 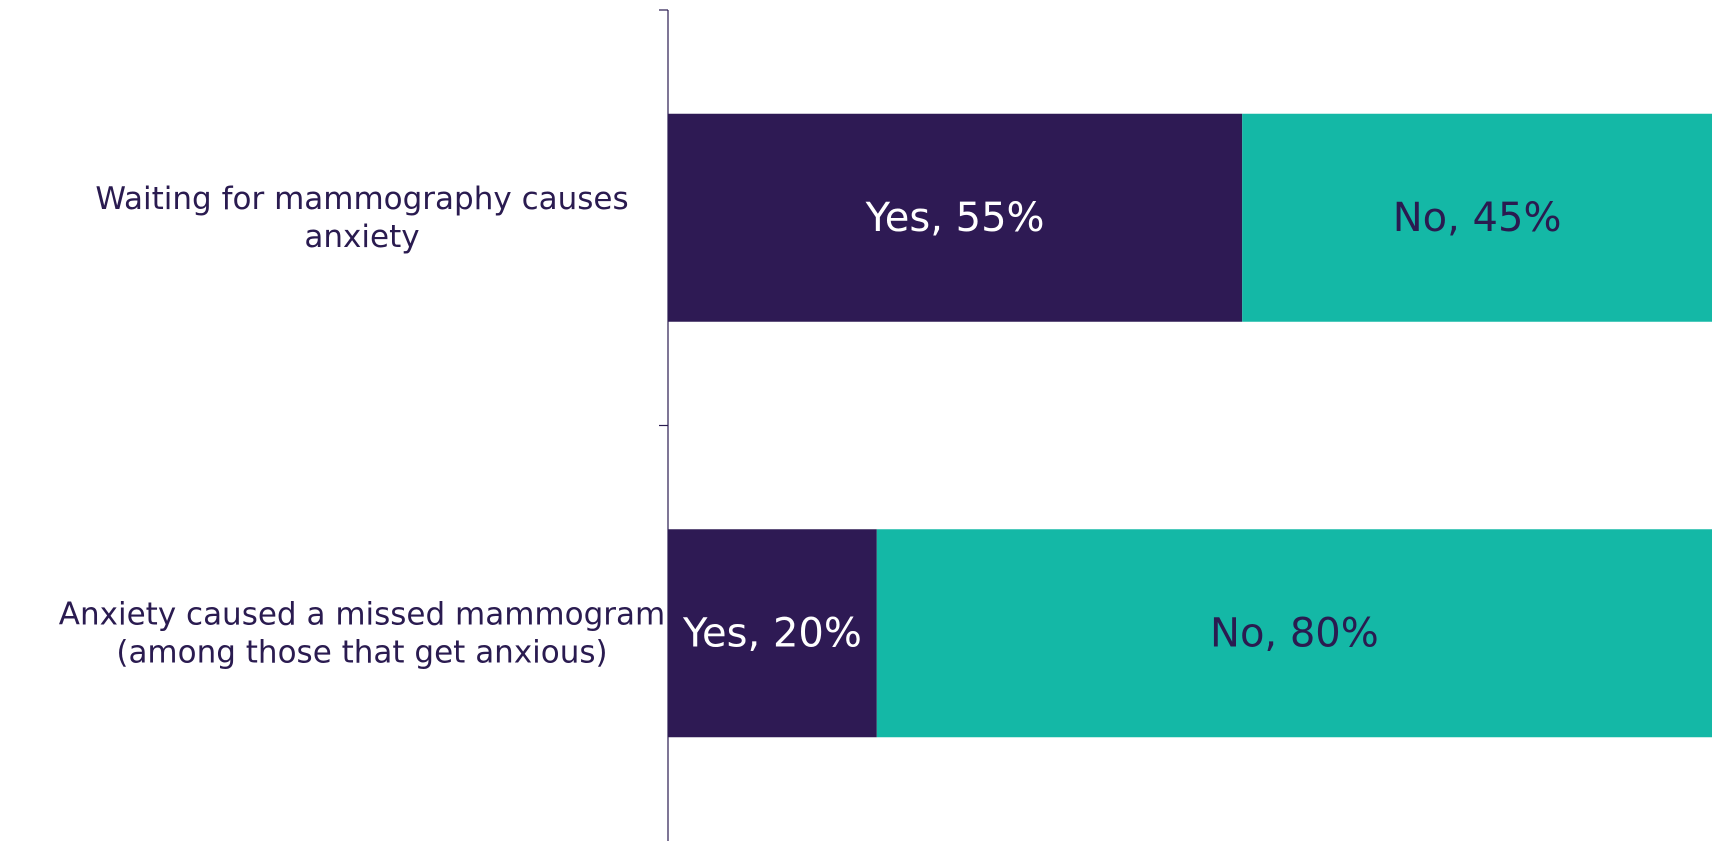 I want to click on category-label-1: Waiting for mammography causes anxiety, so click(x=361, y=218).